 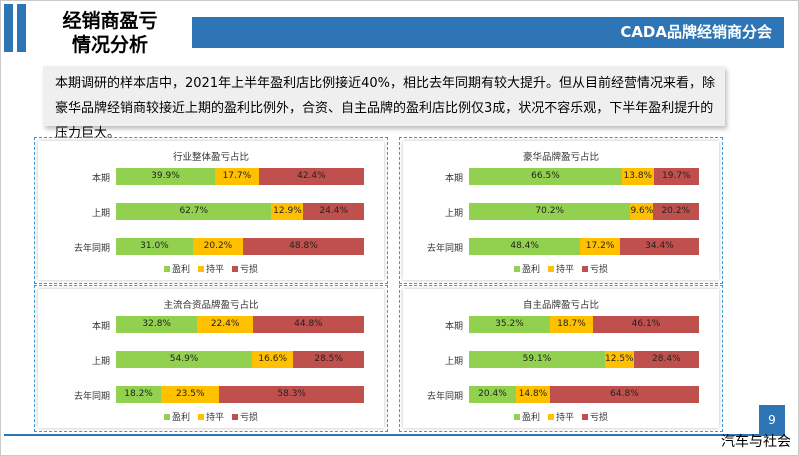 I want to click on bar-segment-亏损: 58.3%, so click(x=291, y=394).